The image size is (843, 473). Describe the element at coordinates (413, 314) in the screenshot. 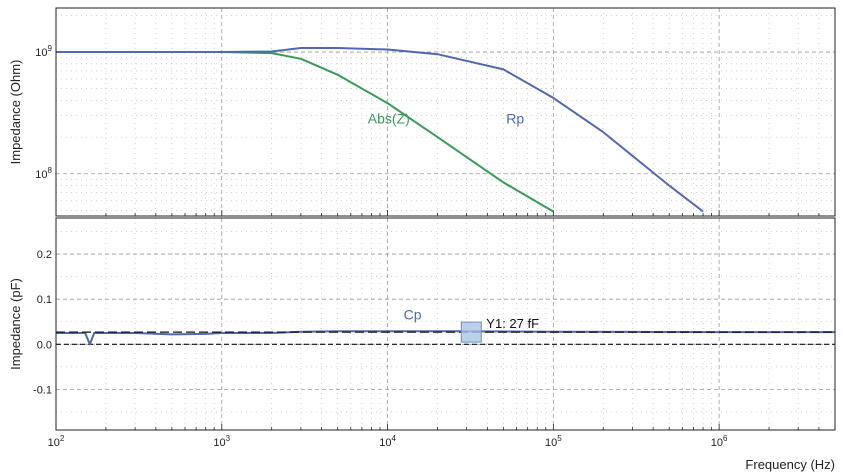

I see `series-label: Cp` at that location.